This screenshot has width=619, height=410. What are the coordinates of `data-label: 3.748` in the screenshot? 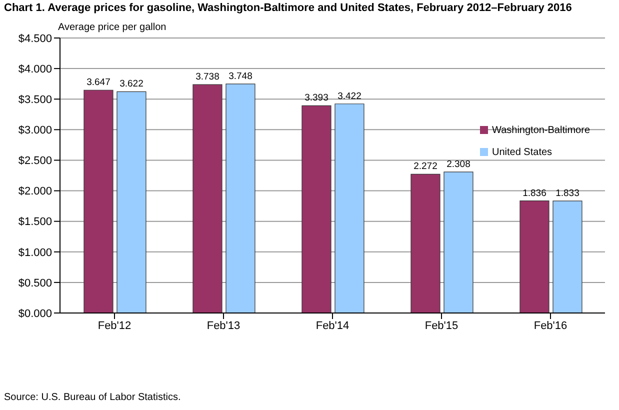 It's located at (240, 76).